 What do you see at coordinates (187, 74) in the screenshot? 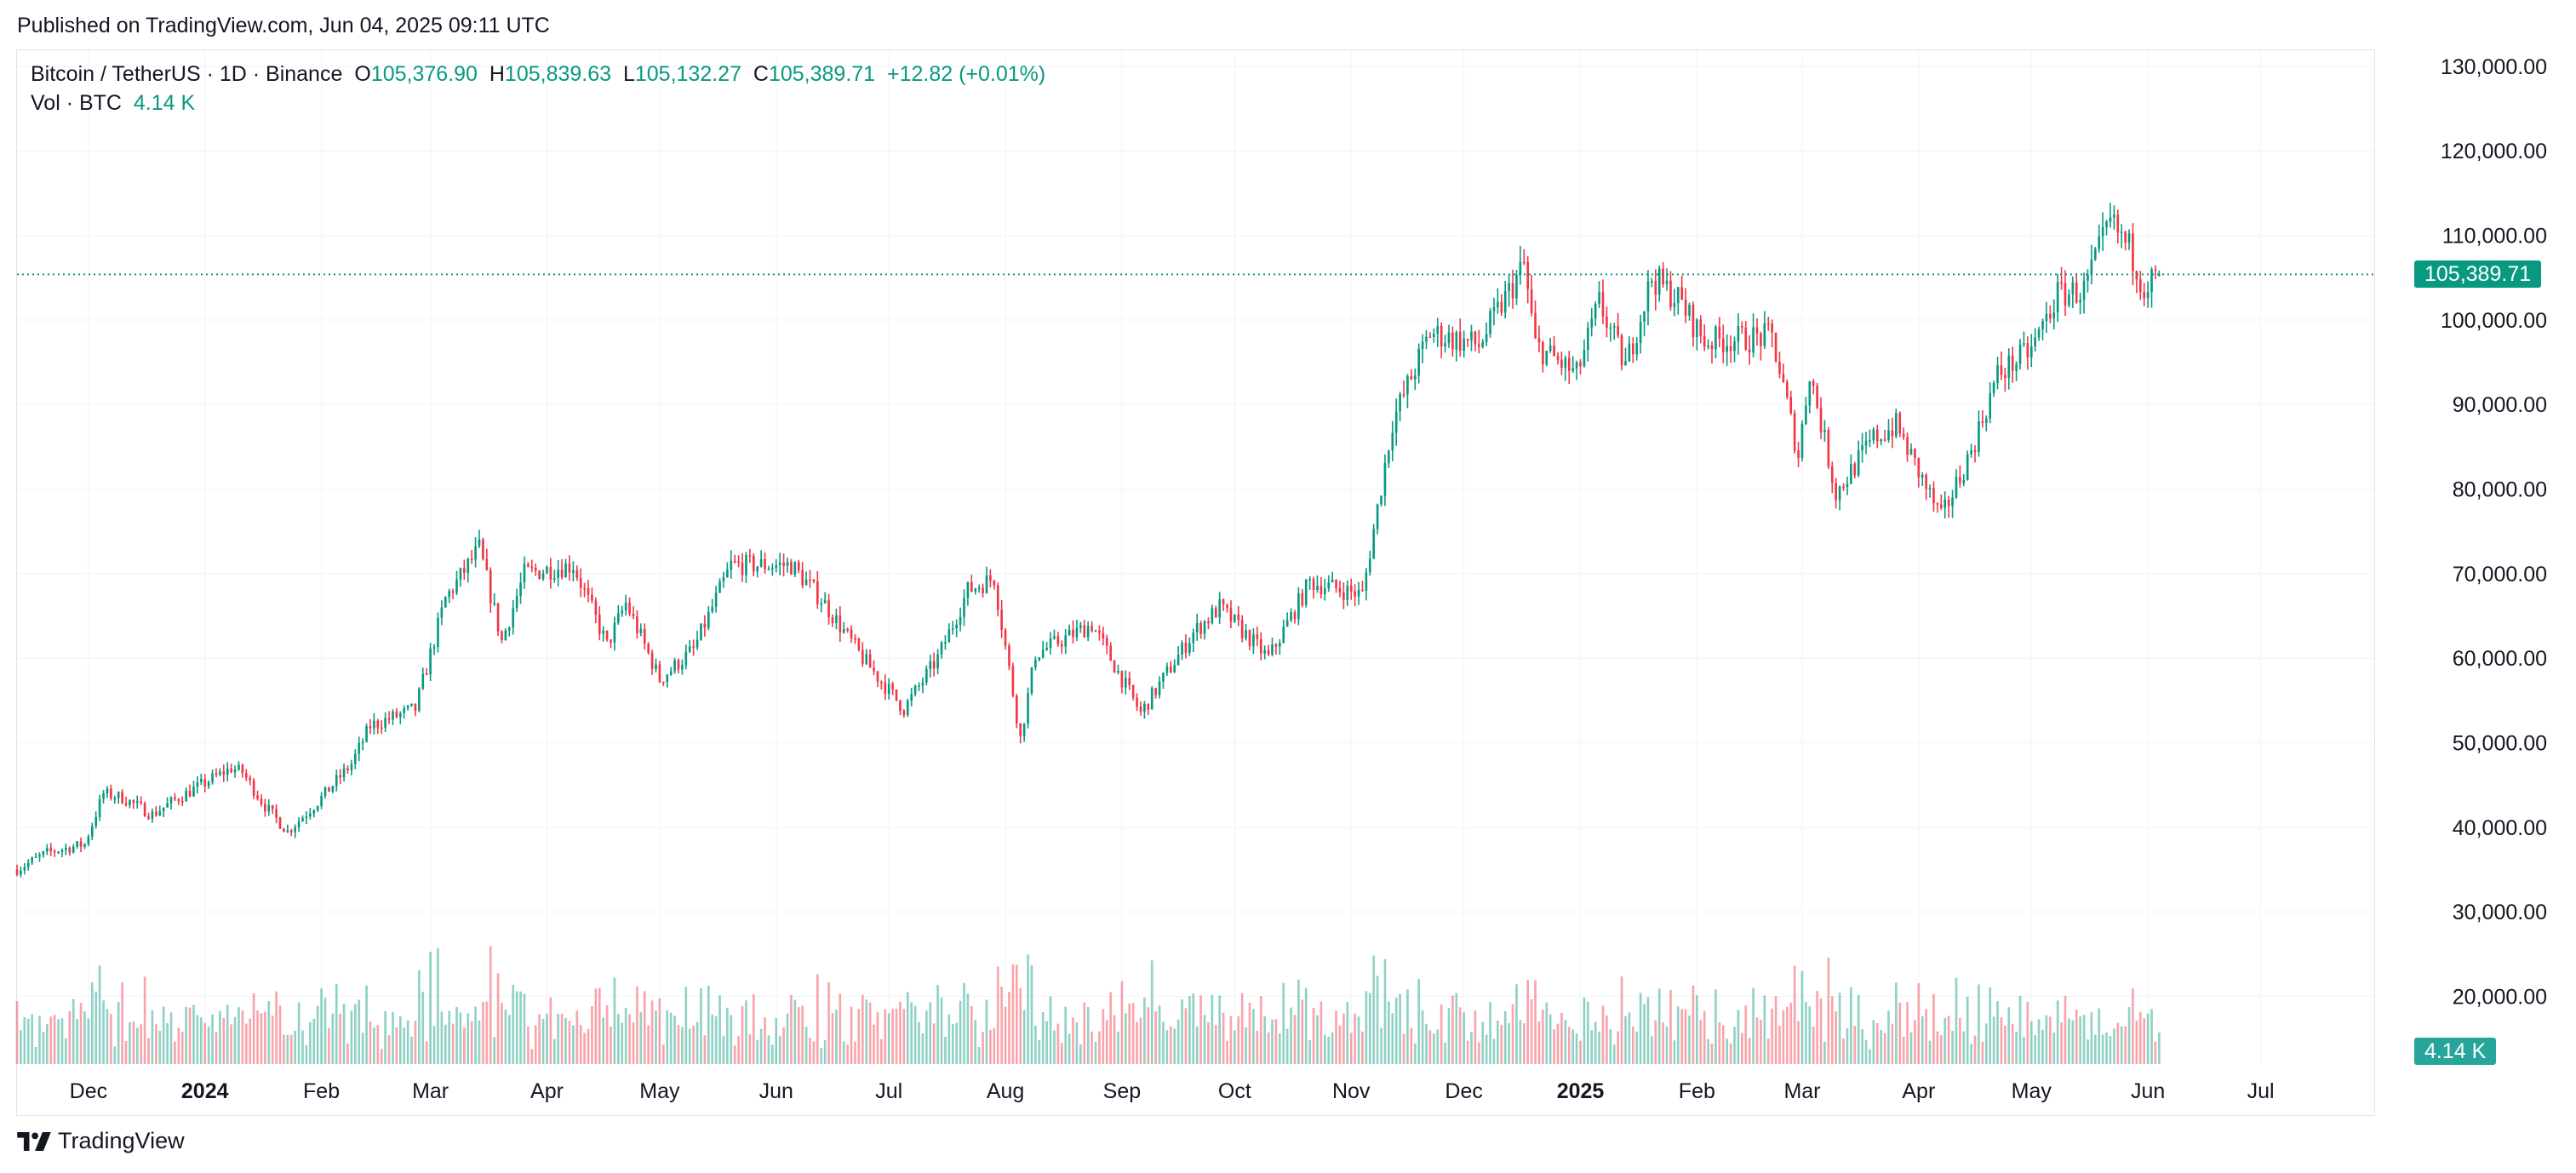
I see `symbol-title: Bitcoin / TetherUS · 1D · Binance` at bounding box center [187, 74].